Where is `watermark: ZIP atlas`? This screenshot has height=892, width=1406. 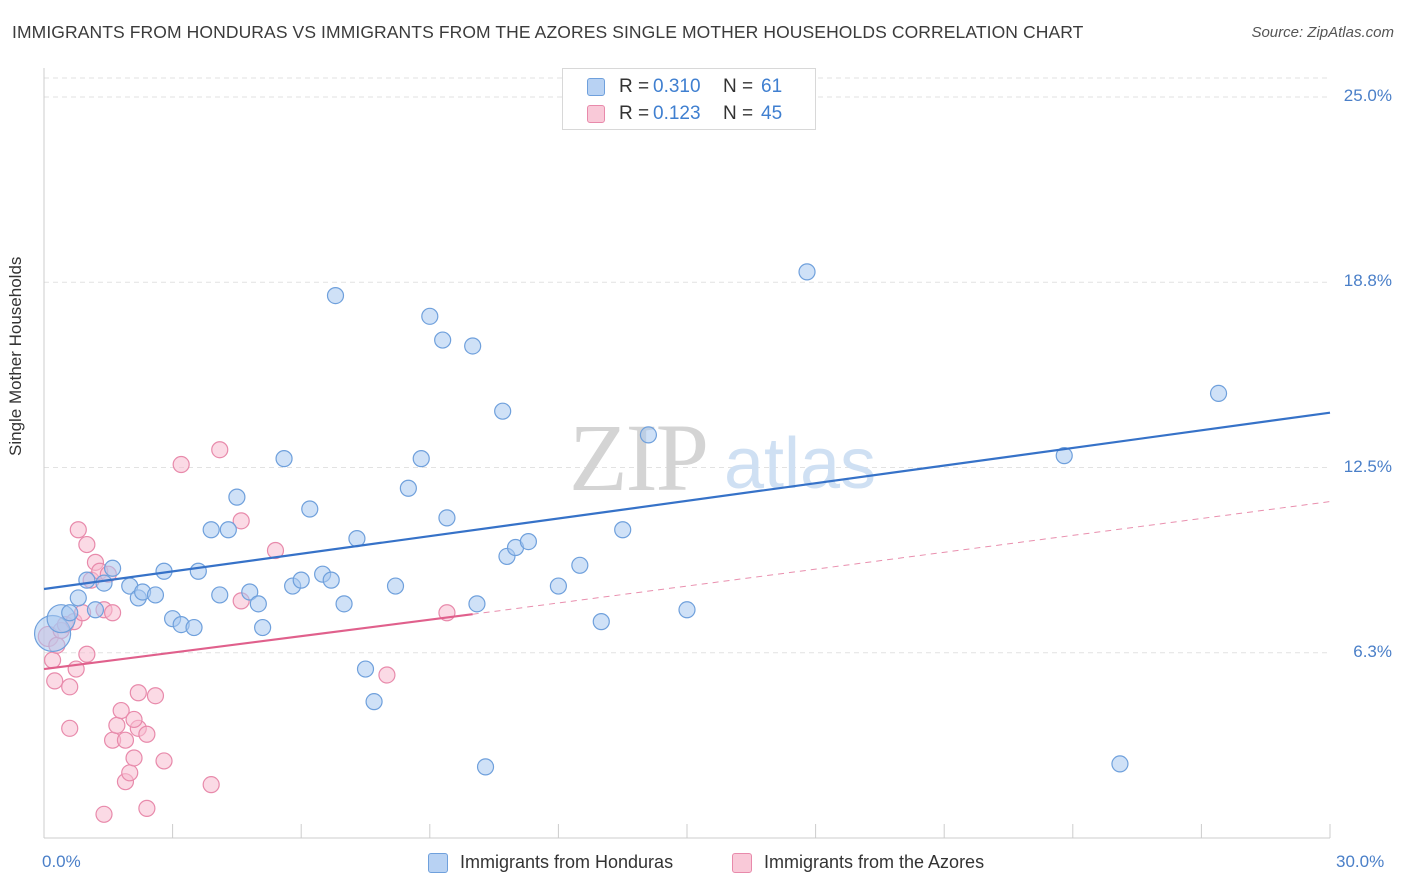
watermark: ZIP atlas is located at coordinates (722, 457).